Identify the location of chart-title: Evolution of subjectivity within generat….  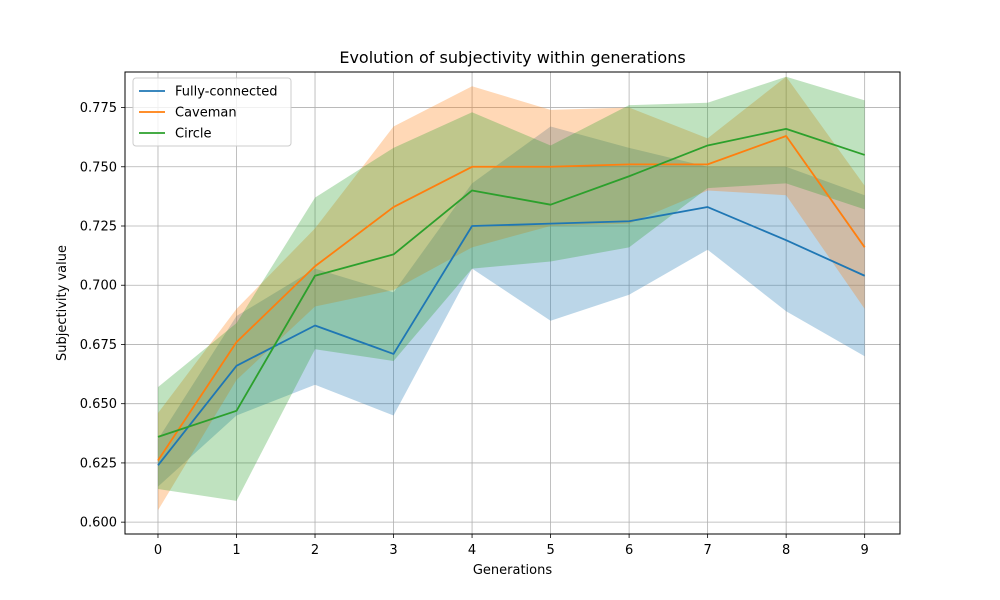
(512, 57).